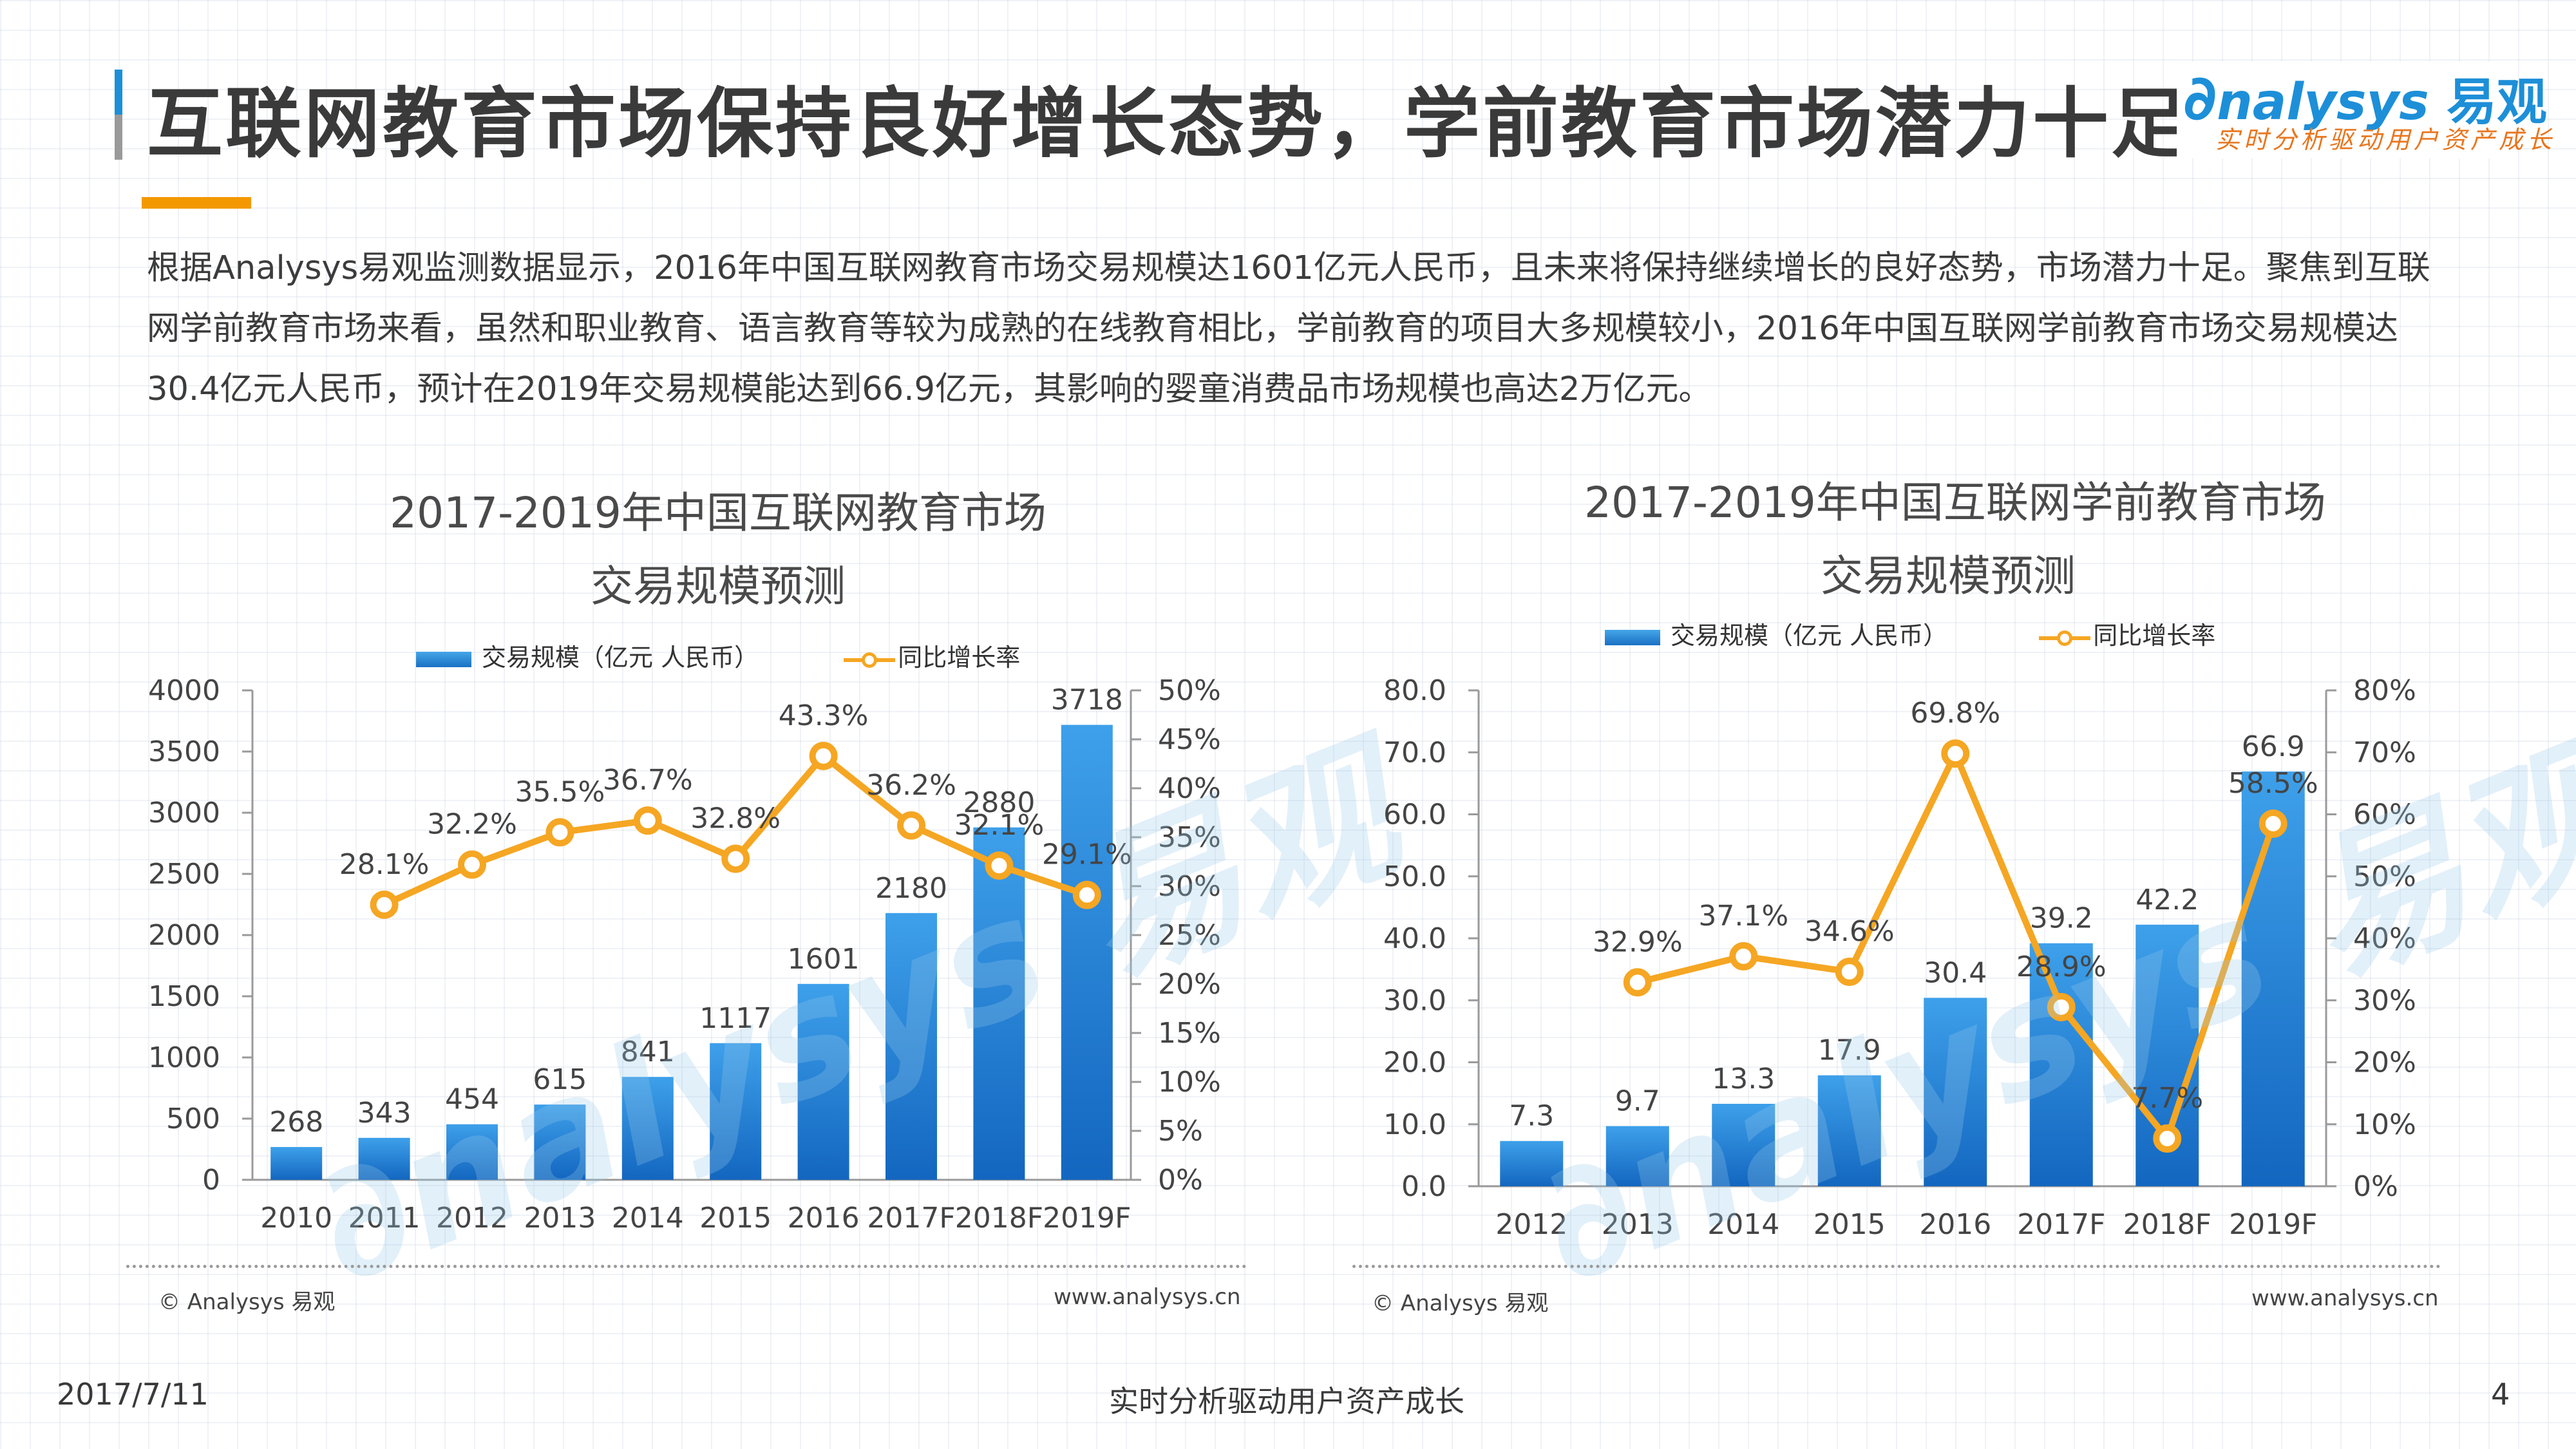 This screenshot has width=2576, height=1449. I want to click on chart2-growth-label: 7.7%, so click(2167, 1098).